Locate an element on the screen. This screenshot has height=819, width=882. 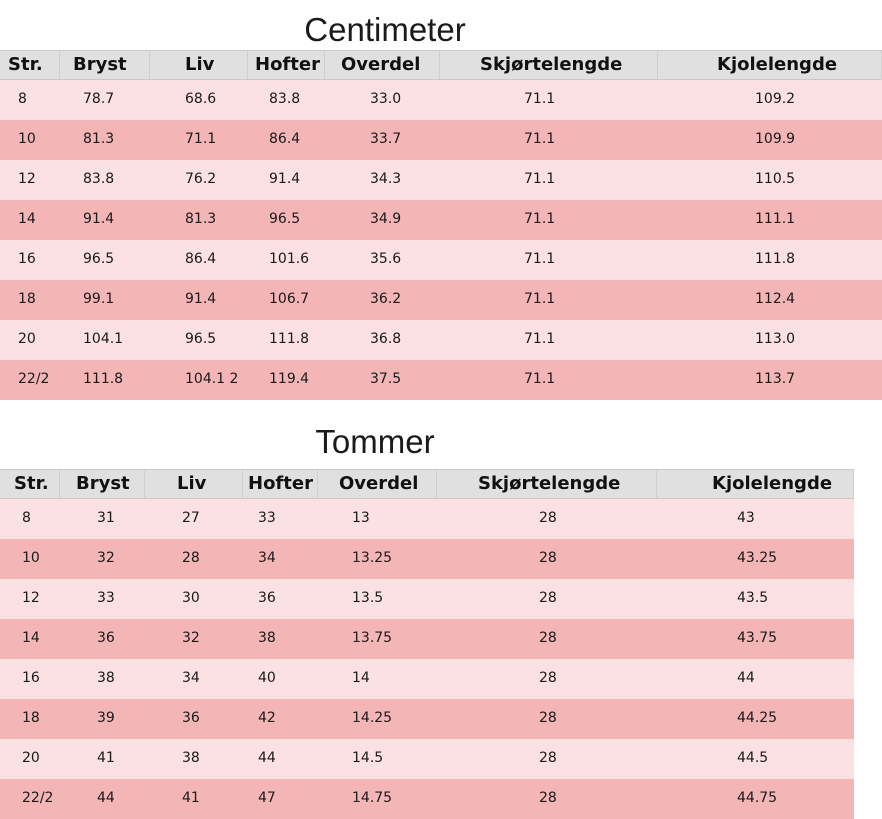
table-cell: 41 is located at coordinates (106, 758).